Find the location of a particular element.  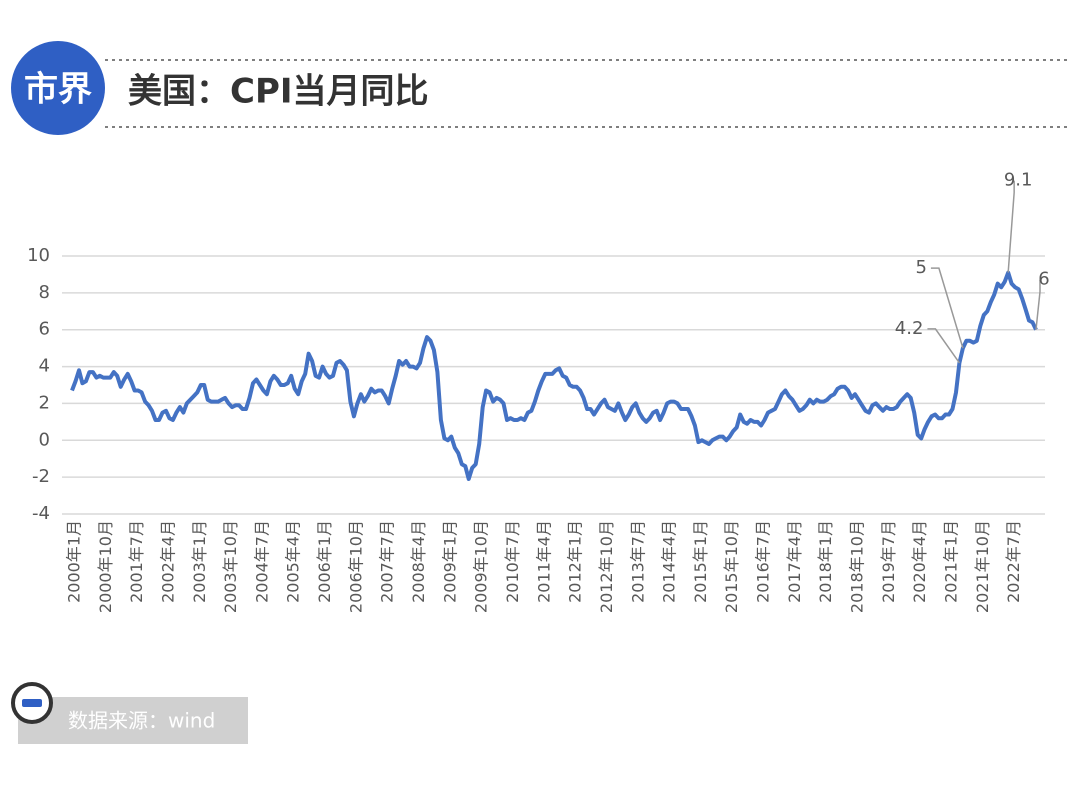

logo-badge is located at coordinates (58, 88).